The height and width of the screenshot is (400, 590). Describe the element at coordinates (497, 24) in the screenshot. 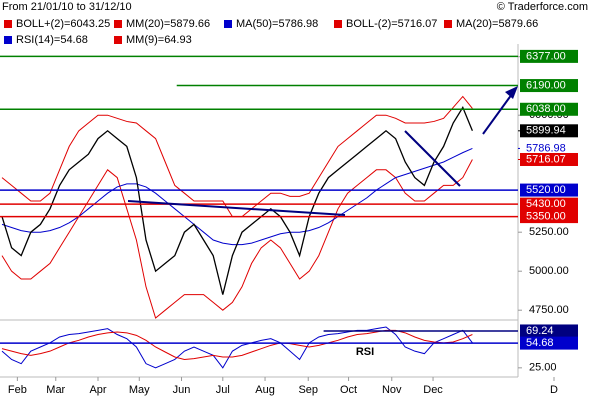

I see `legend-label: MA(20)=5879.66` at that location.